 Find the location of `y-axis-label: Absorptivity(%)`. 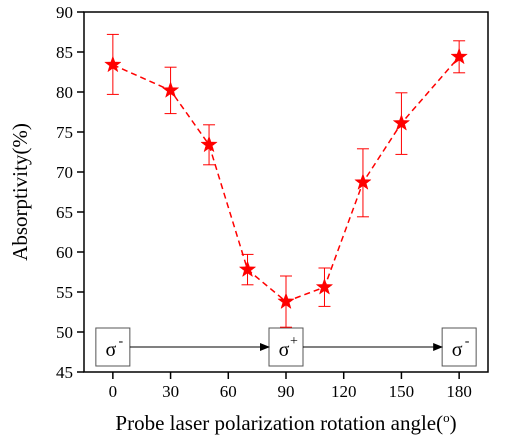

y-axis-label: Absorptivity(%) is located at coordinates (20, 192).